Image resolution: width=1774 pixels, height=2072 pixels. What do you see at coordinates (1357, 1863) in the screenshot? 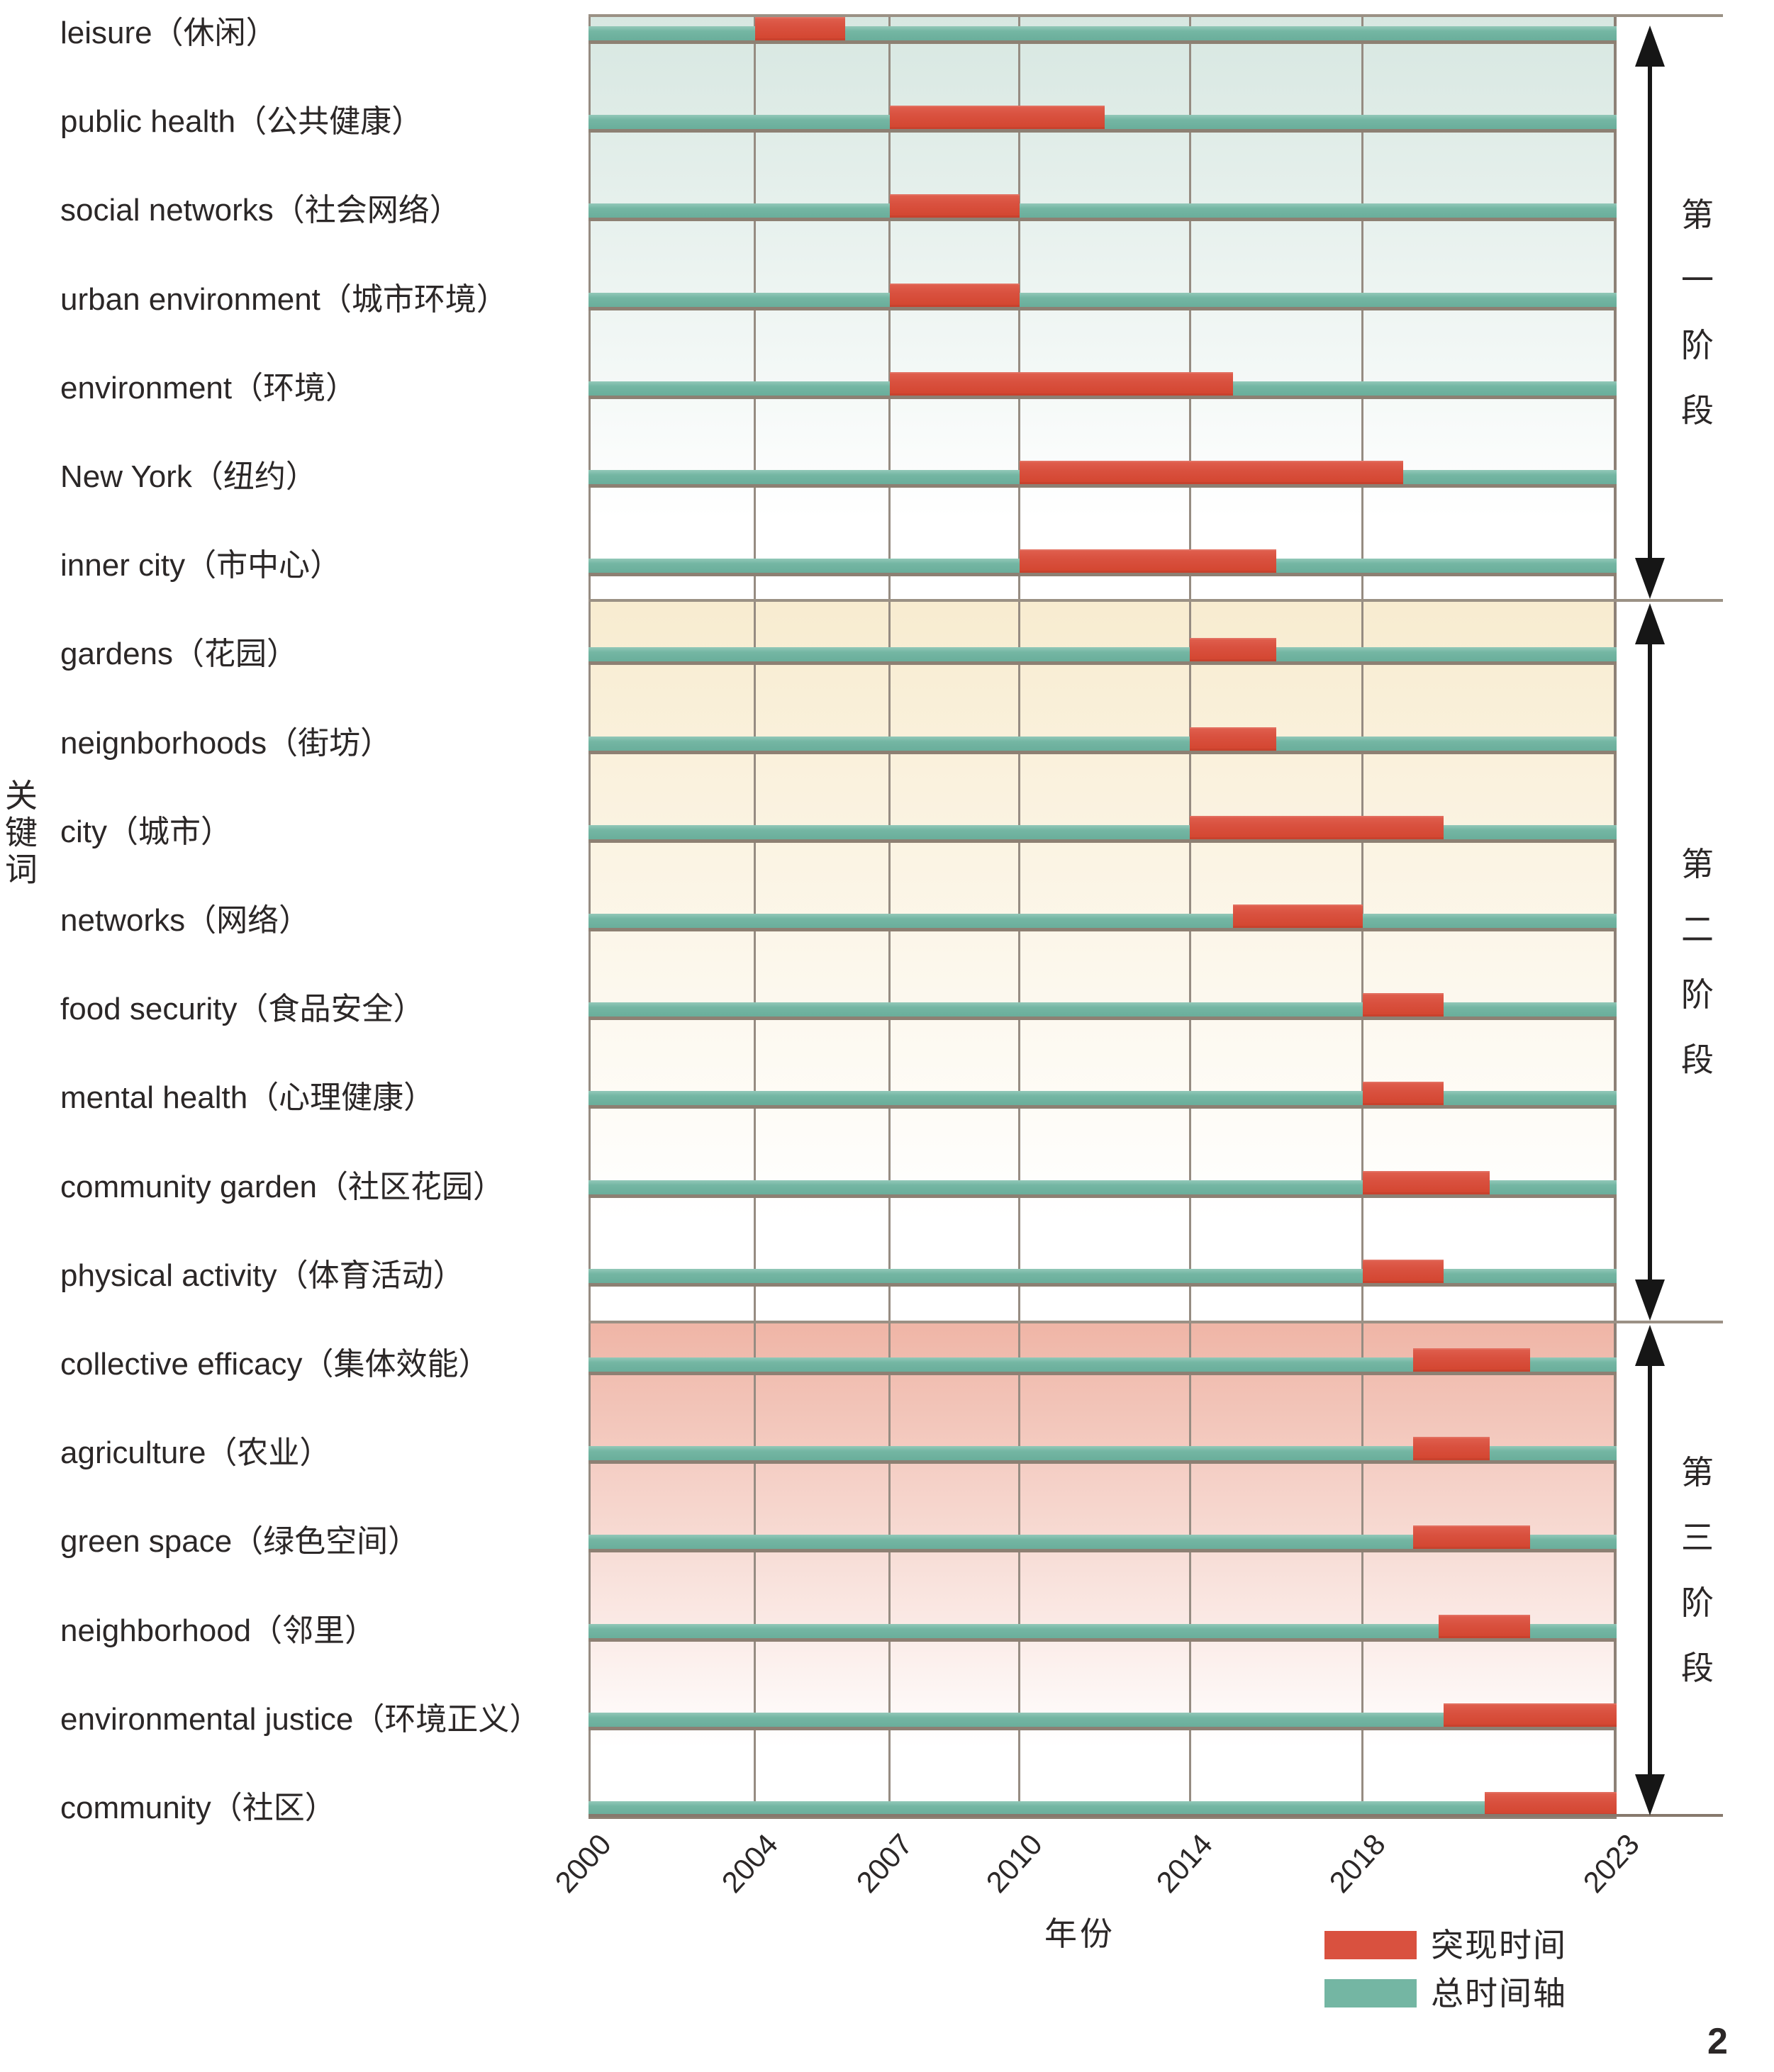
I see `x-tick-label-2018: 2018` at bounding box center [1357, 1863].